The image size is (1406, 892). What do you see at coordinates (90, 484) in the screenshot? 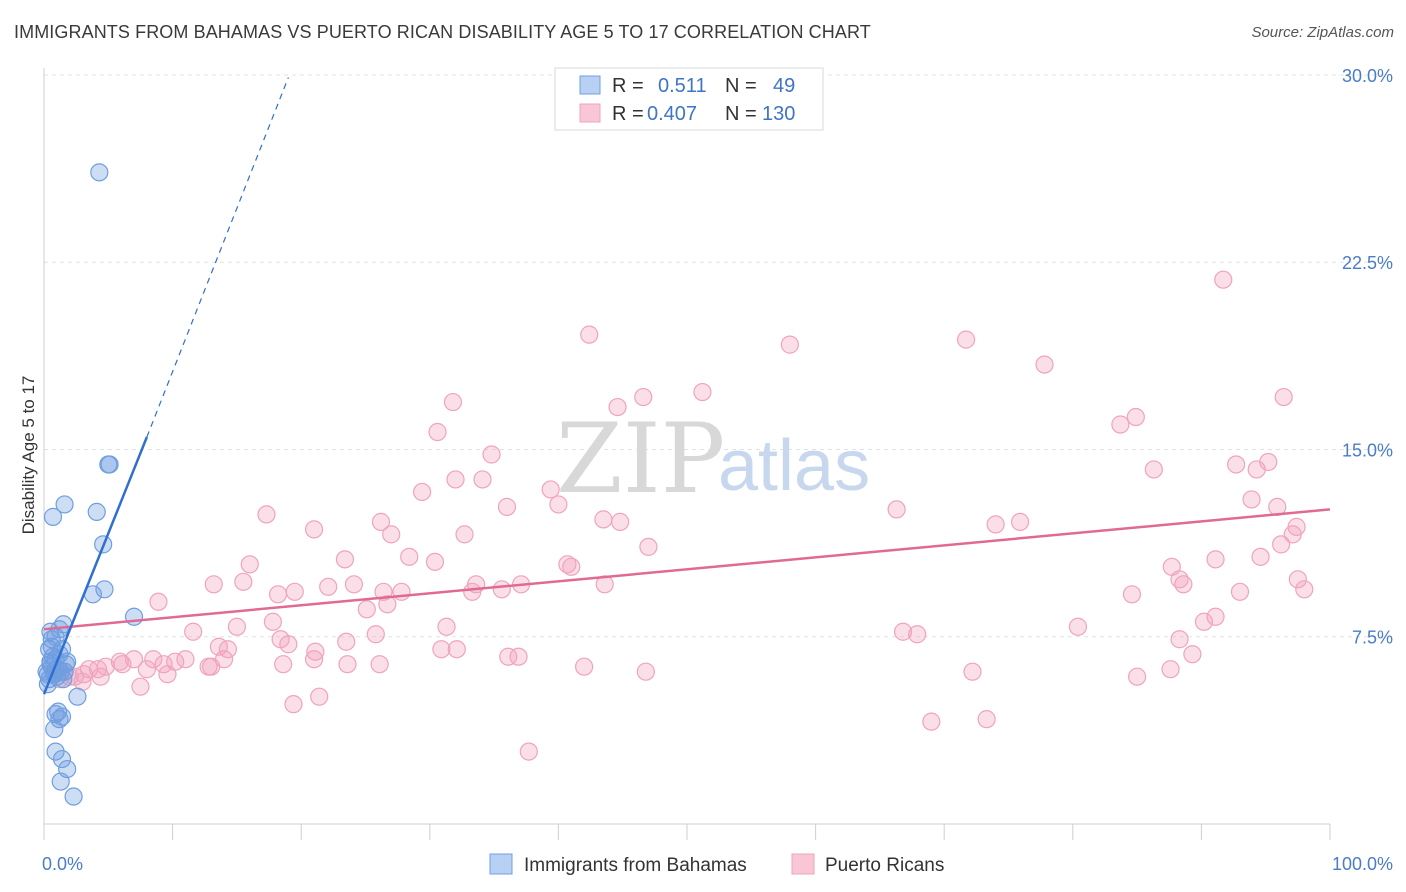
I see `bahamas-points` at bounding box center [90, 484].